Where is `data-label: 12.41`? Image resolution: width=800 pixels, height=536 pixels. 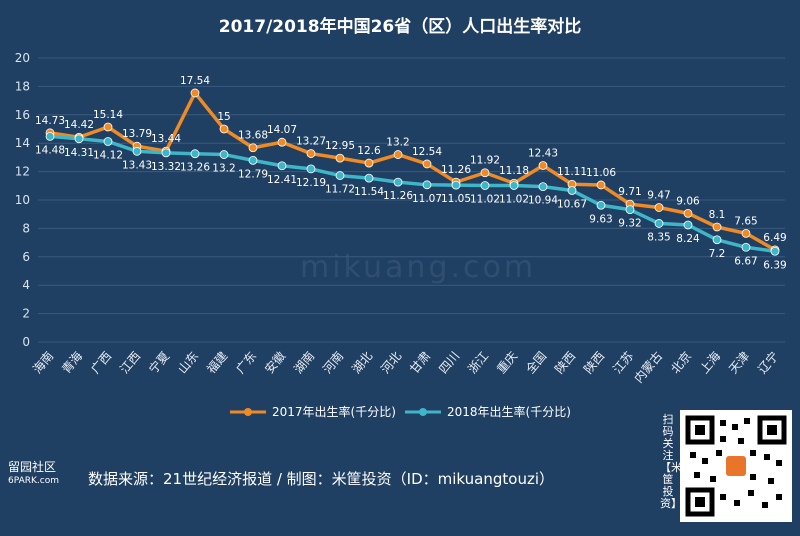
data-label: 12.41 is located at coordinates (282, 180).